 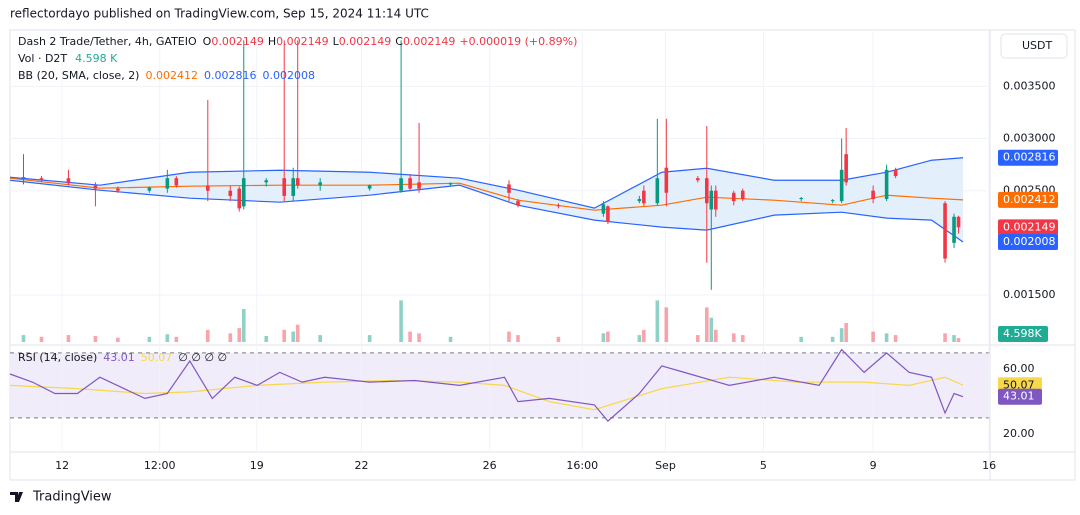 What do you see at coordinates (1029, 138) in the screenshot?
I see `y-tick-label: 0.003000` at bounding box center [1029, 138].